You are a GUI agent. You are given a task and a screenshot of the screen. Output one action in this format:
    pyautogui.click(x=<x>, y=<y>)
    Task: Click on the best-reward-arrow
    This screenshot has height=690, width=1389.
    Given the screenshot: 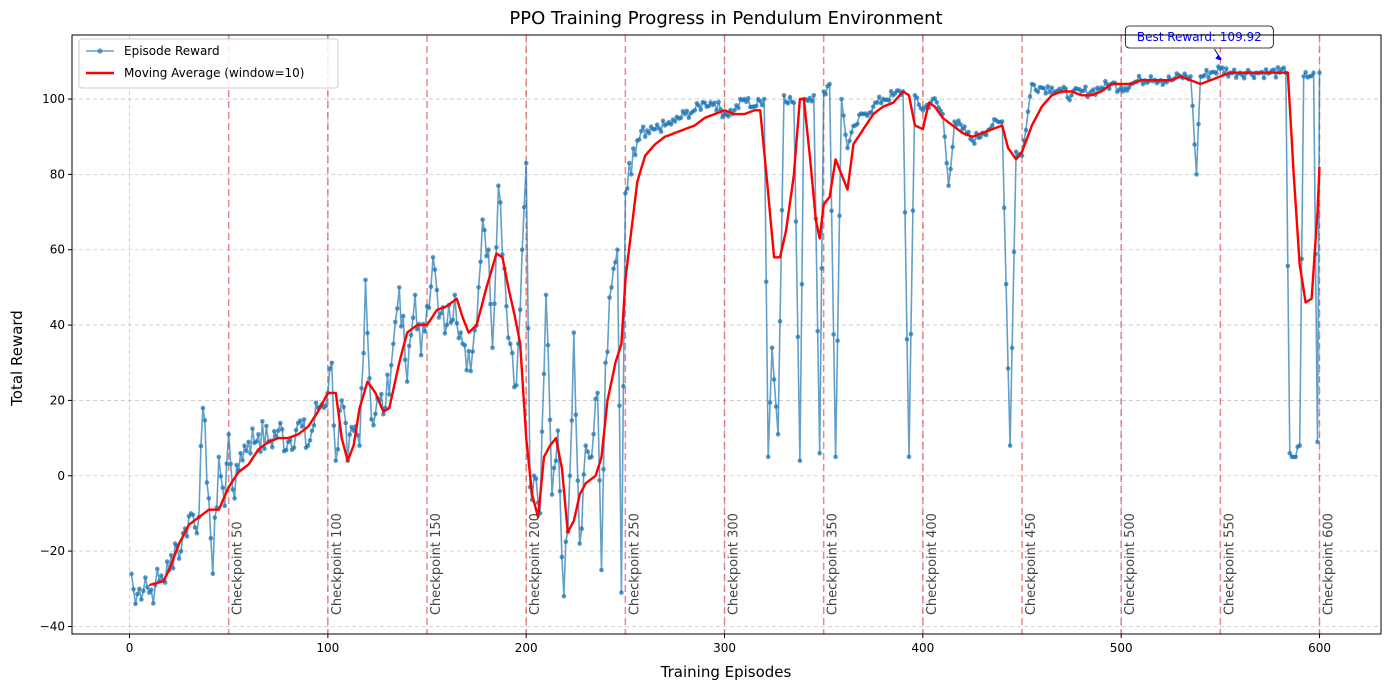 What is the action you would take?
    pyautogui.click(x=1217, y=54)
    